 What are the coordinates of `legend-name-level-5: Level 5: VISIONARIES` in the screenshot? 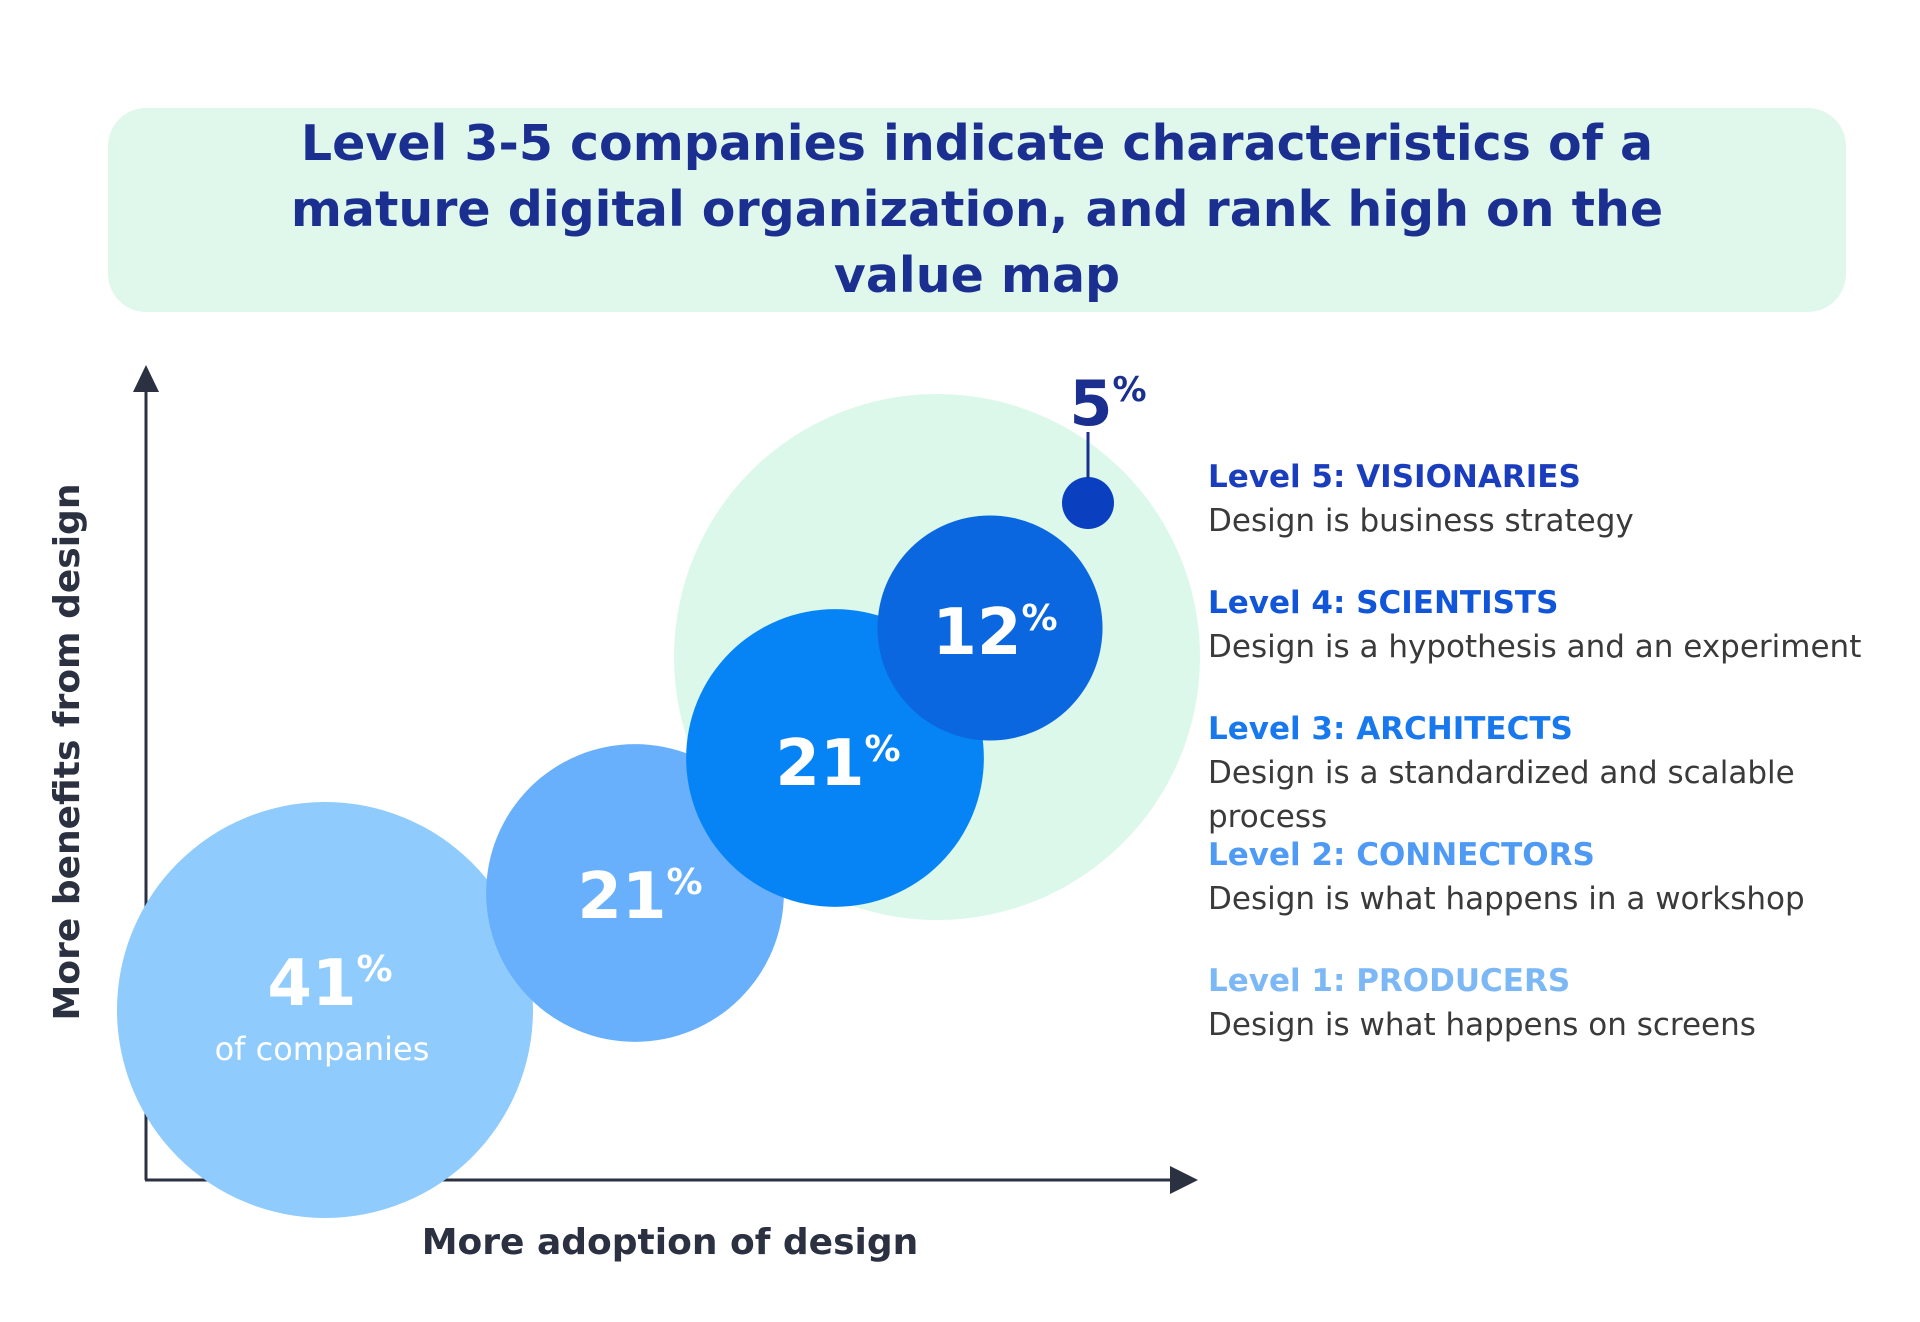 It's located at (1394, 477).